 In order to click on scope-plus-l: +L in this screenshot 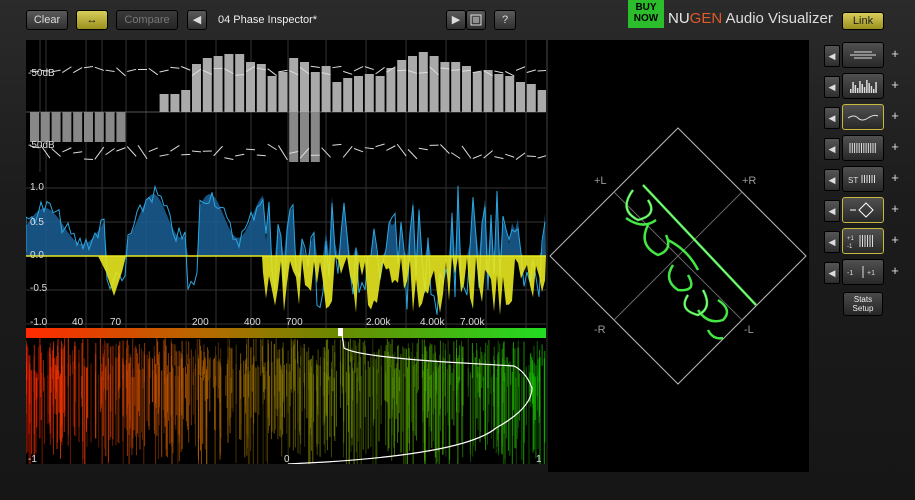, I will do `click(600, 181)`.